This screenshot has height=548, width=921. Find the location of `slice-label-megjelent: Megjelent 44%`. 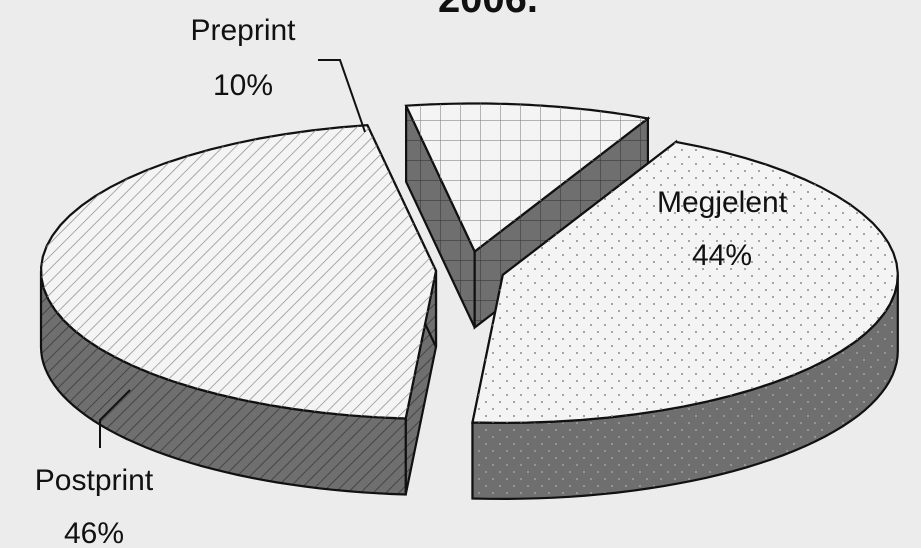

slice-label-megjelent: Megjelent 44% is located at coordinates (722, 229).